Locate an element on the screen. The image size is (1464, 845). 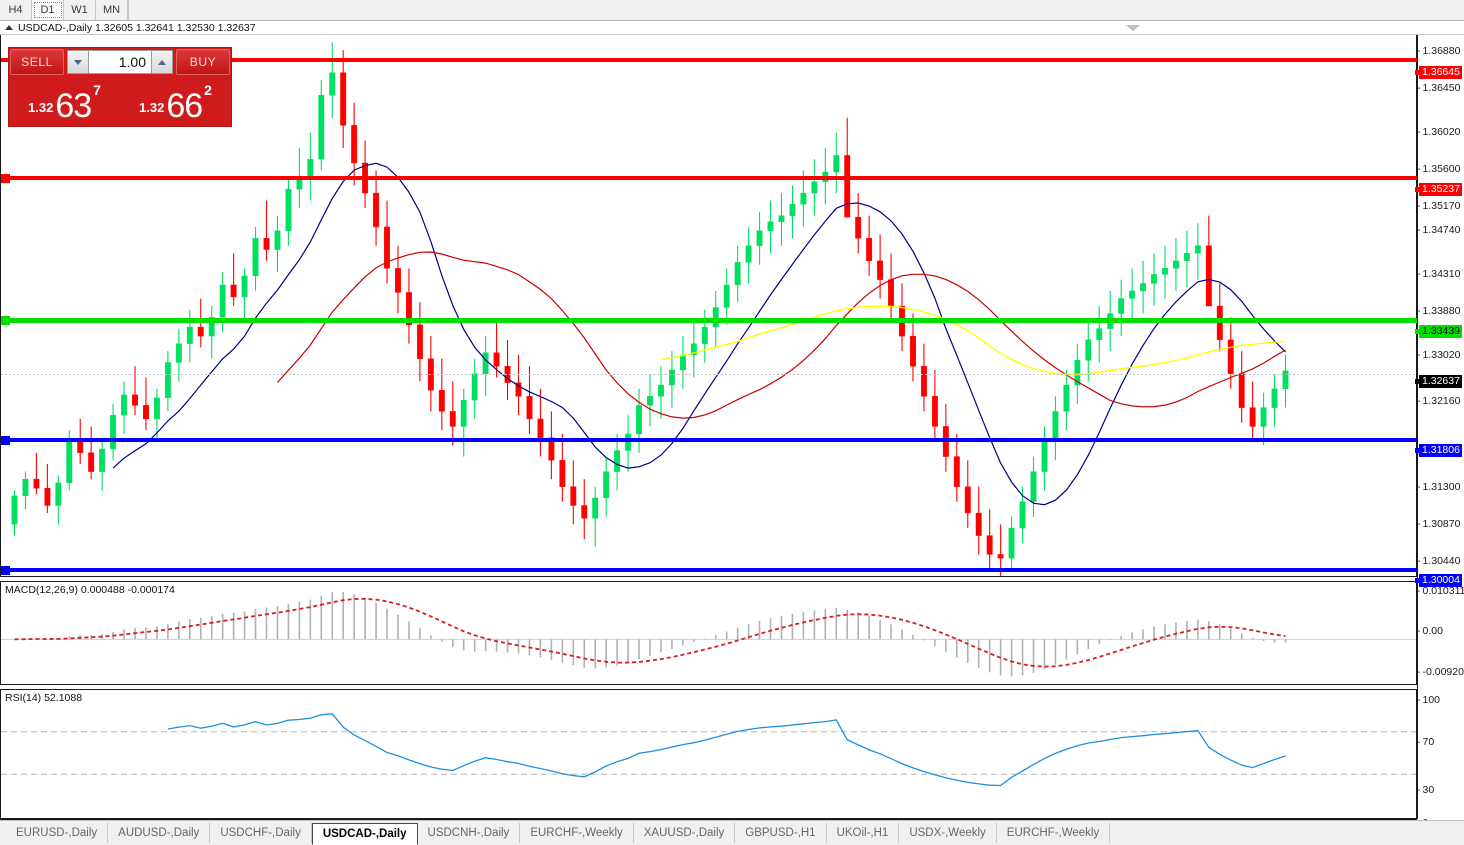
buy-price-fraction: 2 is located at coordinates (208, 90).